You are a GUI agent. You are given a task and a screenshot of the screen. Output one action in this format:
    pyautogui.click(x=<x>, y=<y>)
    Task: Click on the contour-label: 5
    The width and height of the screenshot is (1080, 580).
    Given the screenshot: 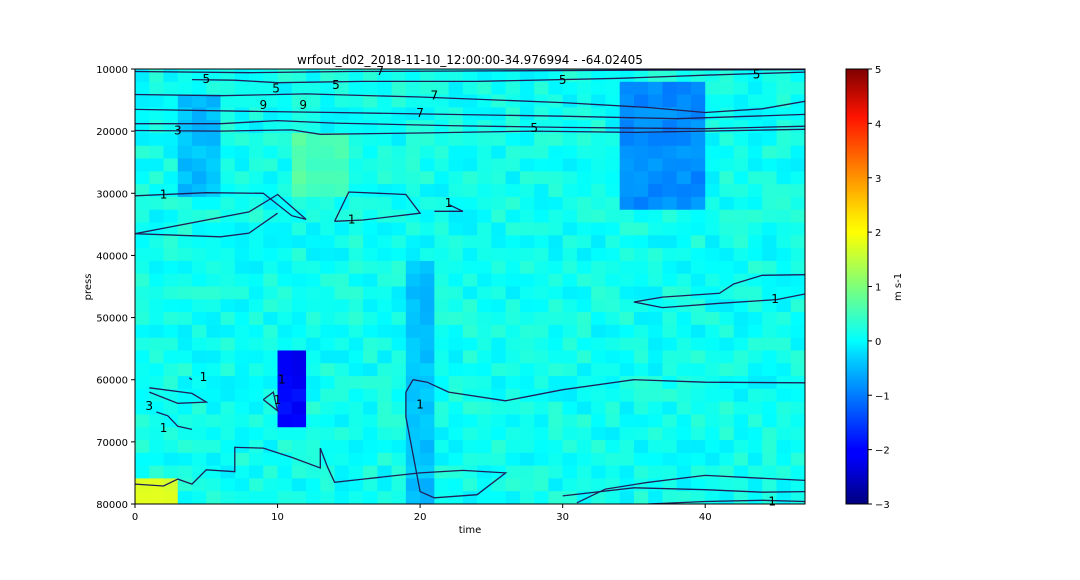 What is the action you would take?
    pyautogui.click(x=276, y=88)
    